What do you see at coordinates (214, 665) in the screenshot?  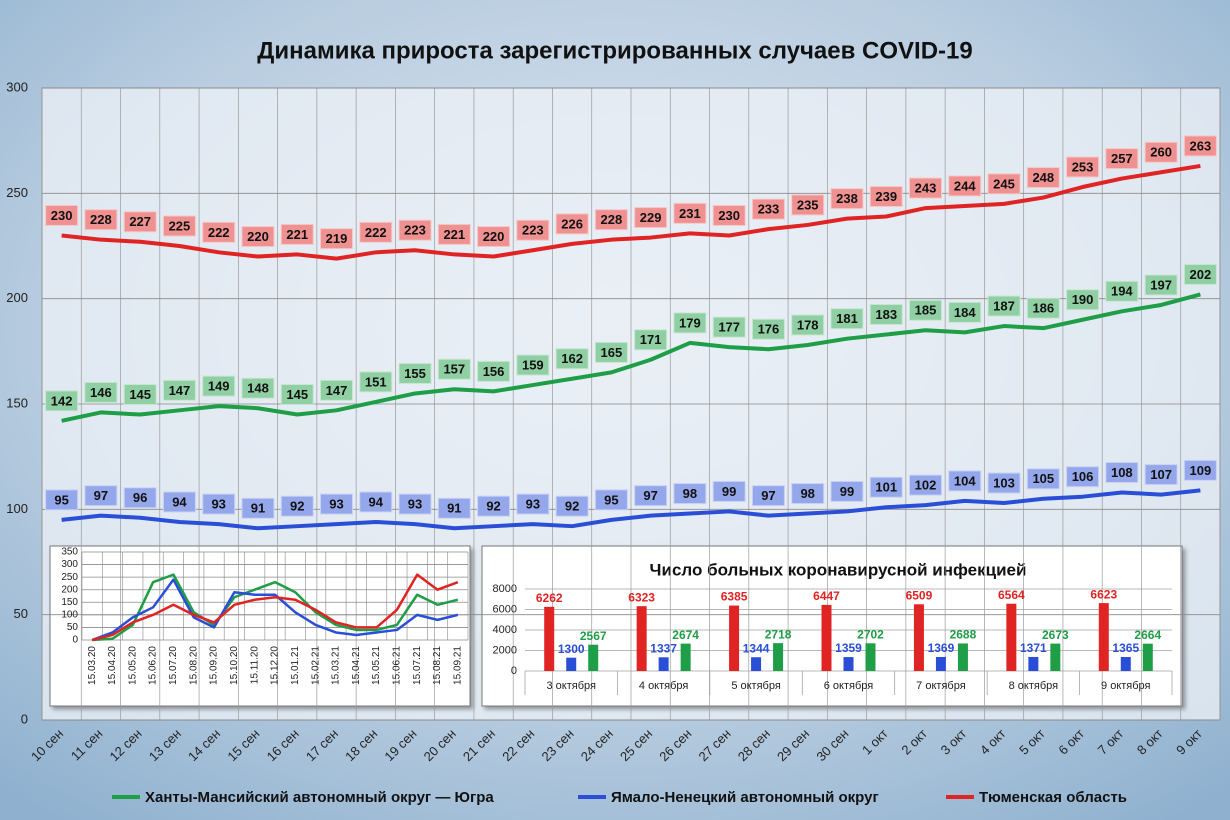 I see `x-tick-label: 15.09.20` at bounding box center [214, 665].